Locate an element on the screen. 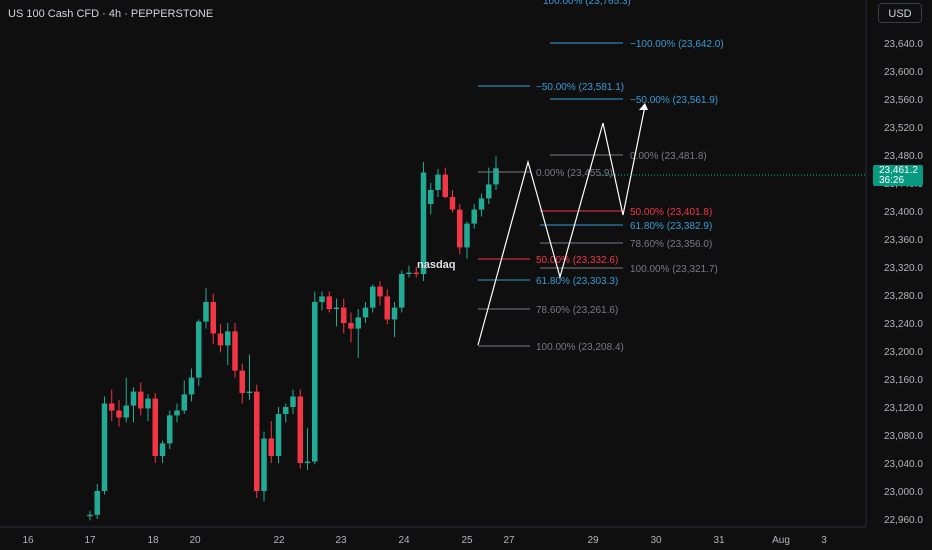 The width and height of the screenshot is (932, 550). currency-button: USD is located at coordinates (900, 13).